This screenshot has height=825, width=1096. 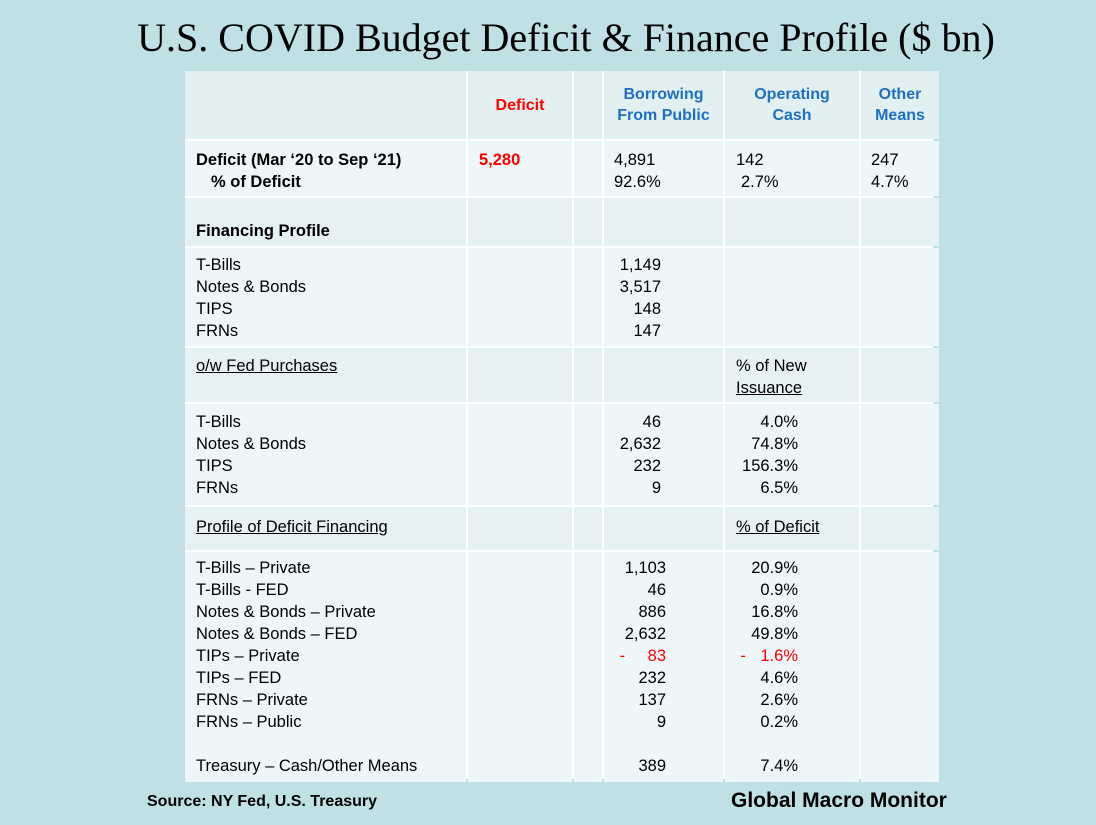 I want to click on financing-value: 148, so click(x=647, y=309).